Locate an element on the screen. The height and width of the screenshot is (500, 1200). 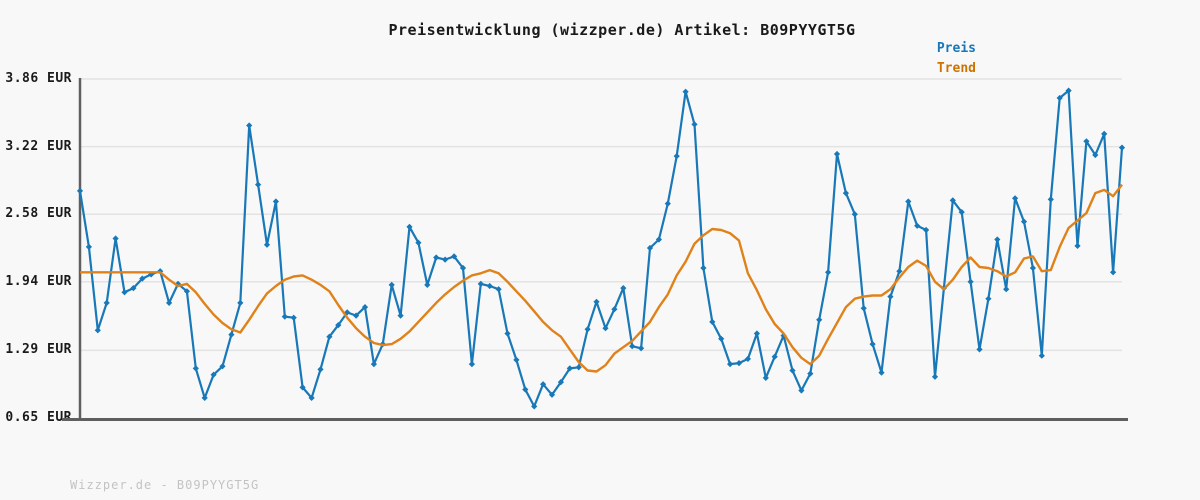
watermark-text: Wizzper.de - B09PYYGT5G is located at coordinates (165, 485).